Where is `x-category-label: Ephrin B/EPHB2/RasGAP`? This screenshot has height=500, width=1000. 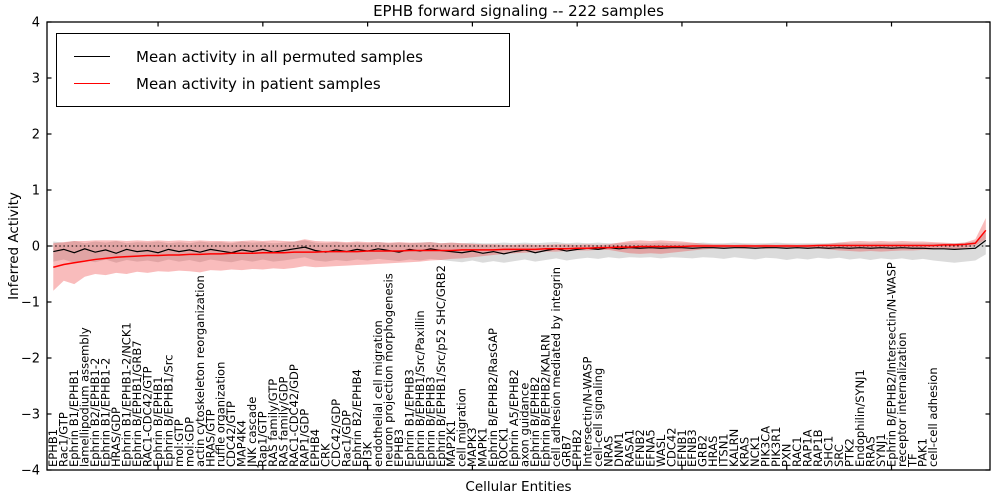 x-category-label: Ephrin B/EPHB2/RasGAP is located at coordinates (493, 397).